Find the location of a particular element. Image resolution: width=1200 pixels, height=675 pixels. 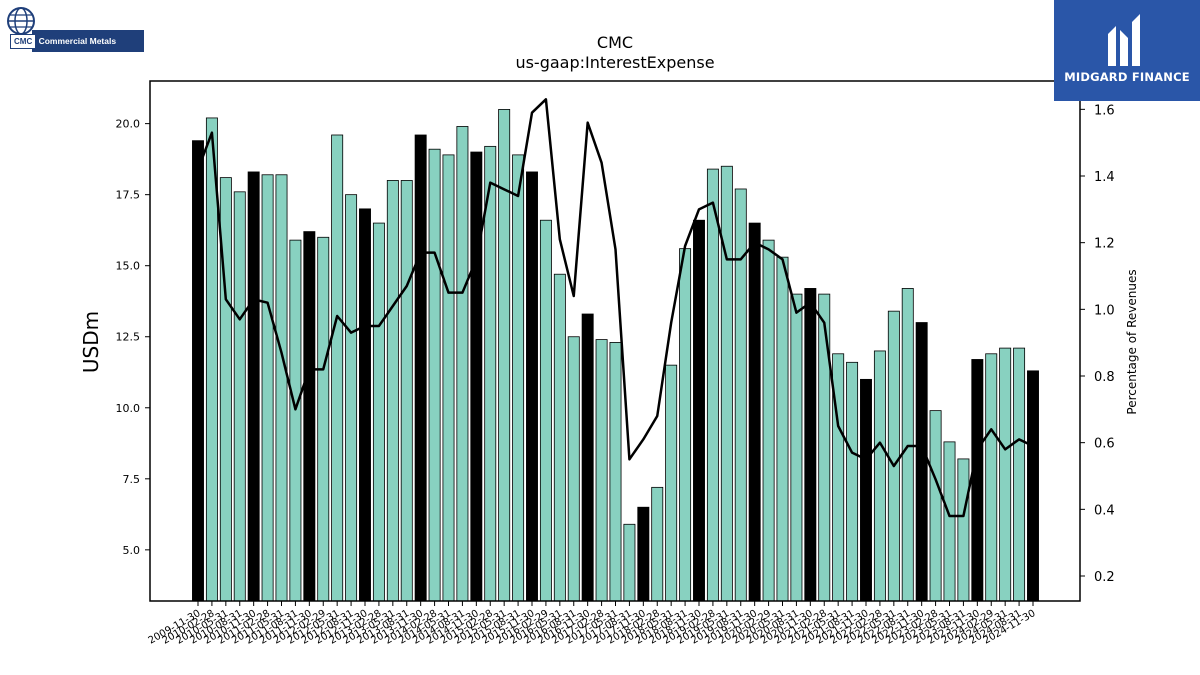

company-name-banner: CMC Commercial Metals is located at coordinates (77, 41).